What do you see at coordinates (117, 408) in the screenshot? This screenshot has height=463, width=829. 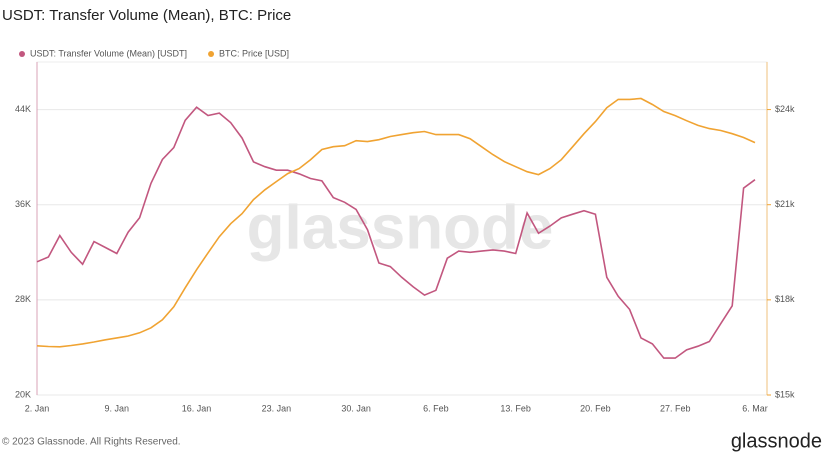 I see `x-tick-label: 9. Jan` at bounding box center [117, 408].